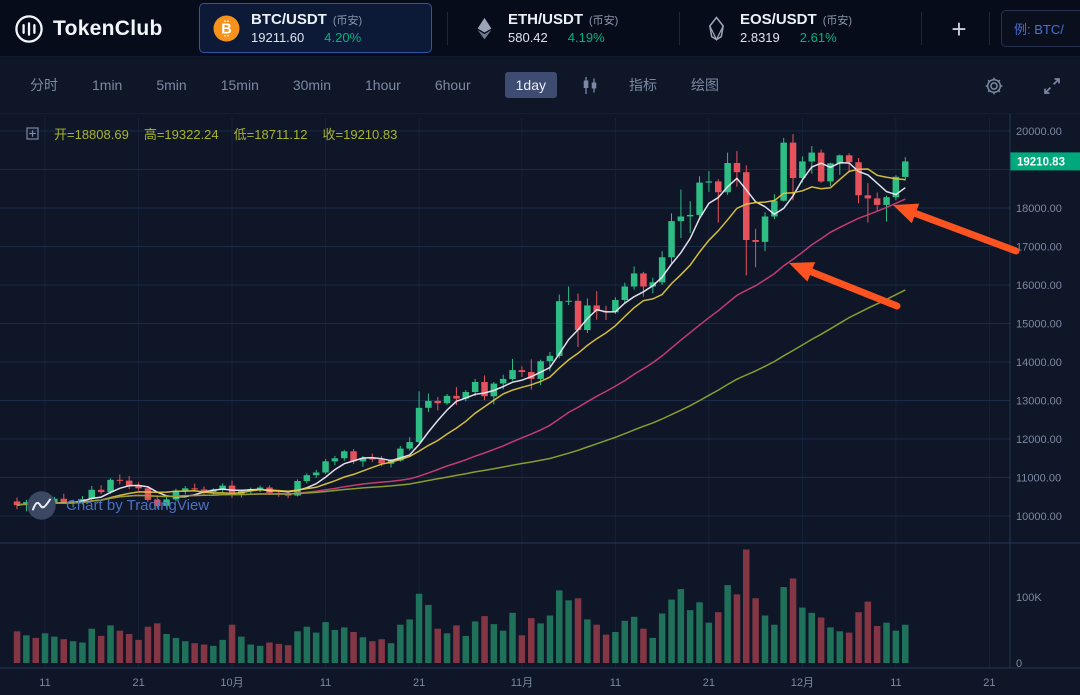 Image resolution: width=1080 pixels, height=695 pixels. I want to click on interval-15min: 15min, so click(239, 85).